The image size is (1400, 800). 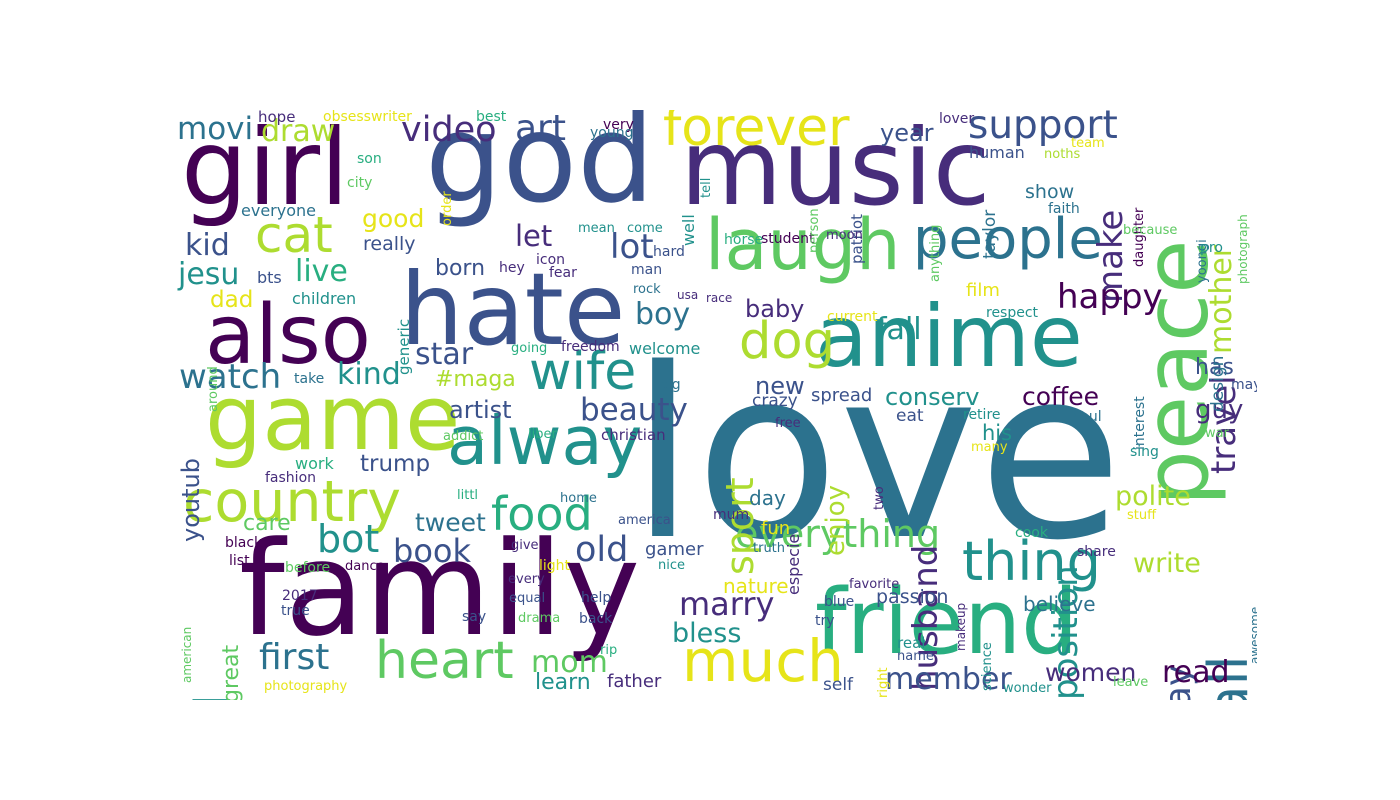 I want to click on word-art: art, so click(x=540, y=129).